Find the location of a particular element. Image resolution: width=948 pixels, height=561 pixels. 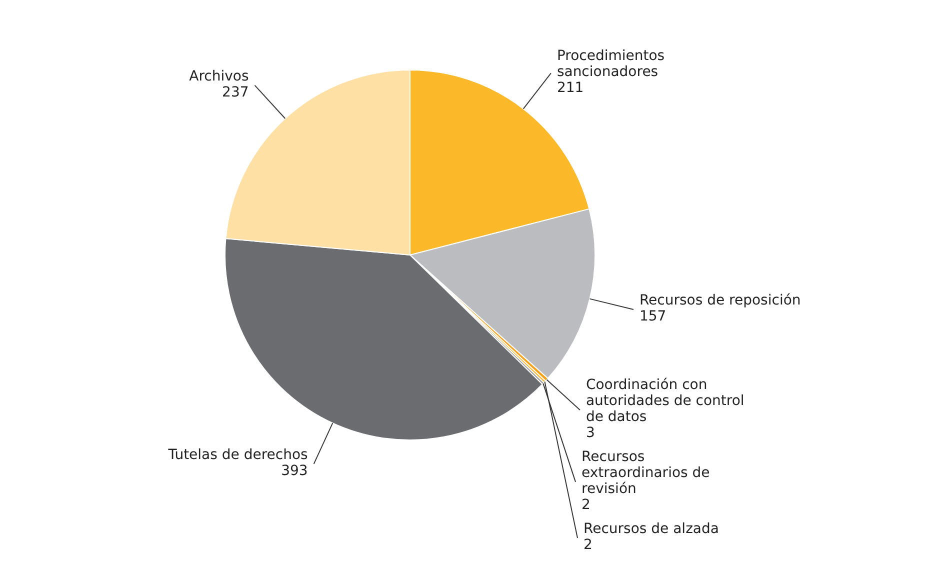

slice-label: Archivos is located at coordinates (219, 76).